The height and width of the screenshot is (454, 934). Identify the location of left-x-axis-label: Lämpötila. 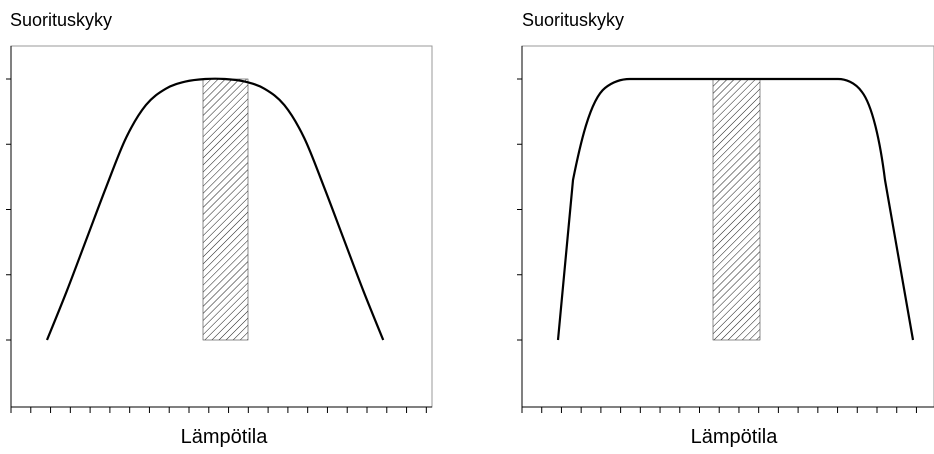
(224, 437).